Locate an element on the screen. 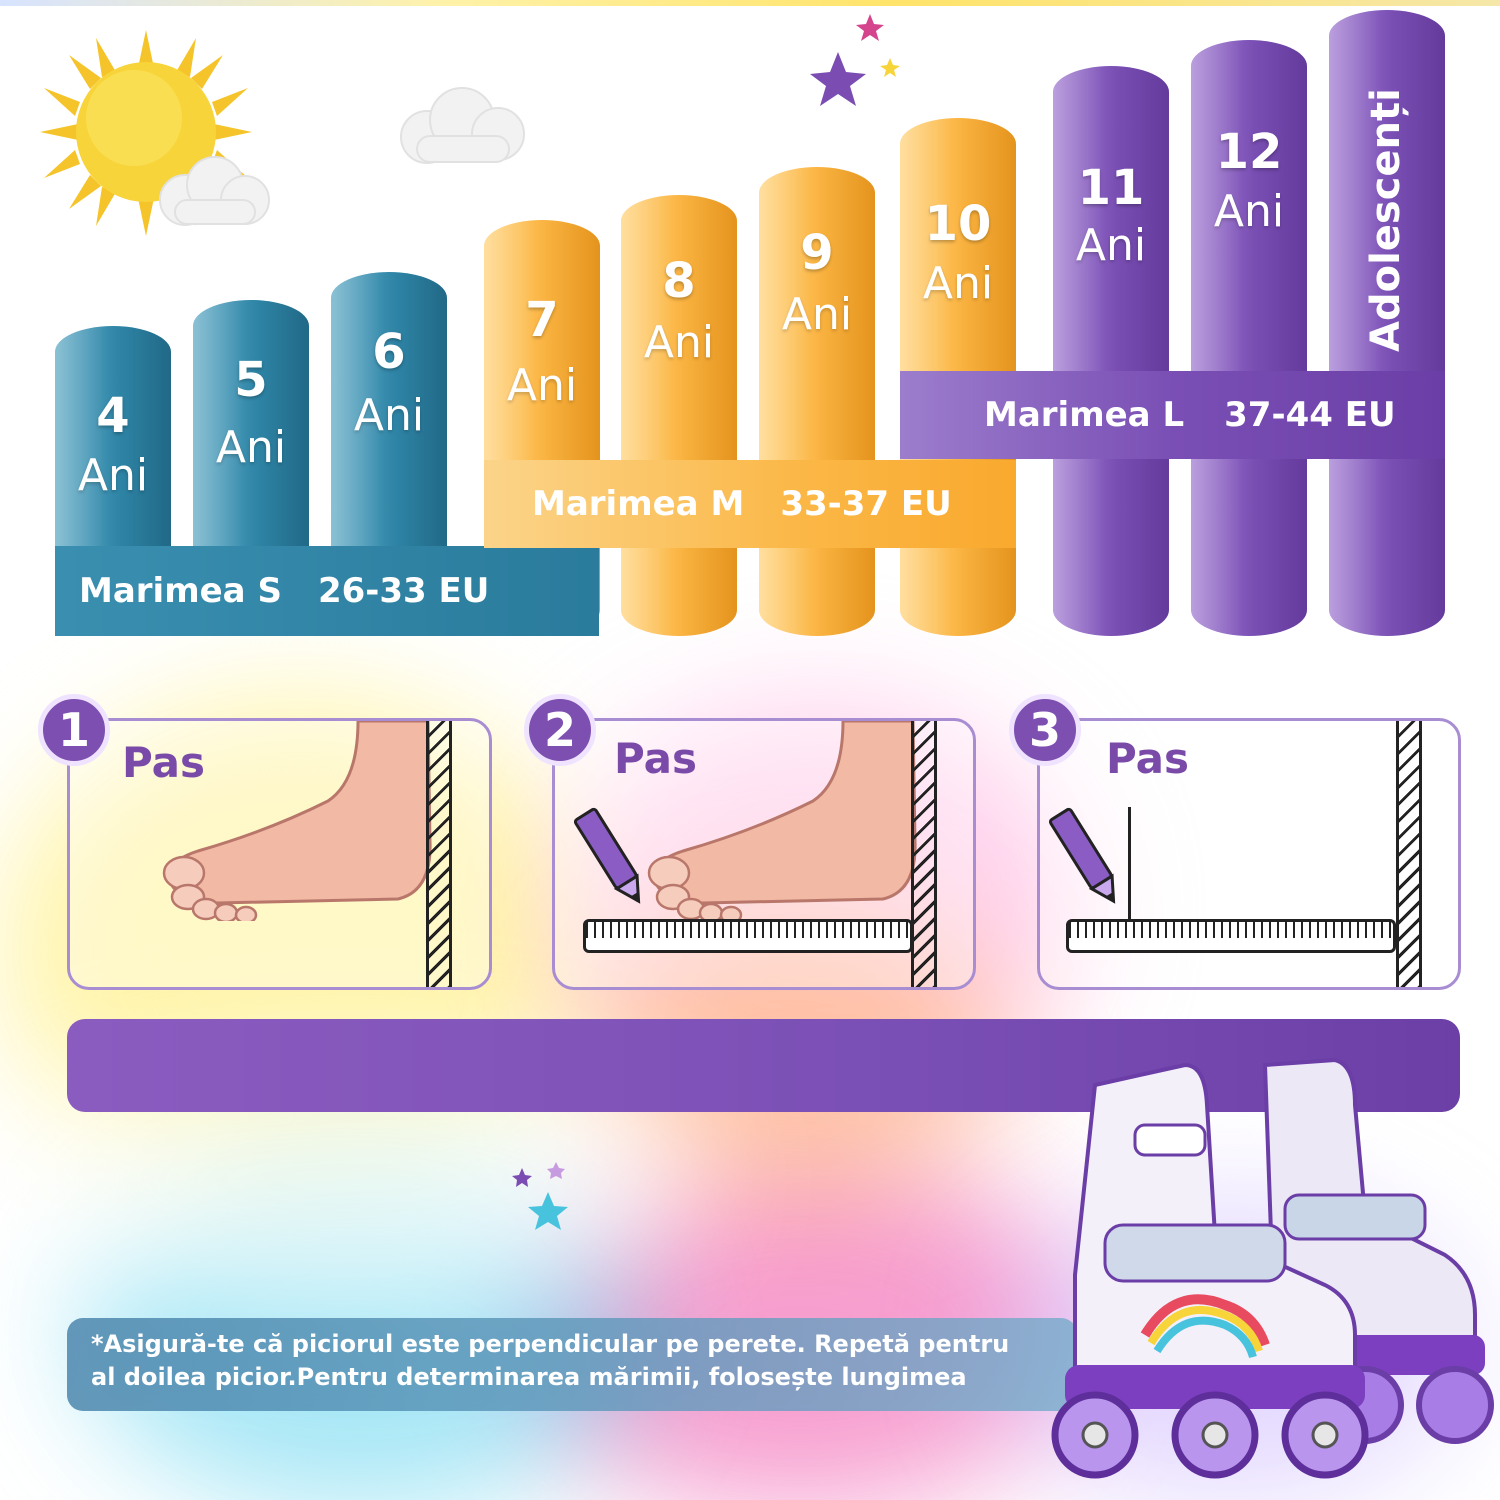 The width and height of the screenshot is (1500, 1500). size-name: Marimea L is located at coordinates (1084, 415).